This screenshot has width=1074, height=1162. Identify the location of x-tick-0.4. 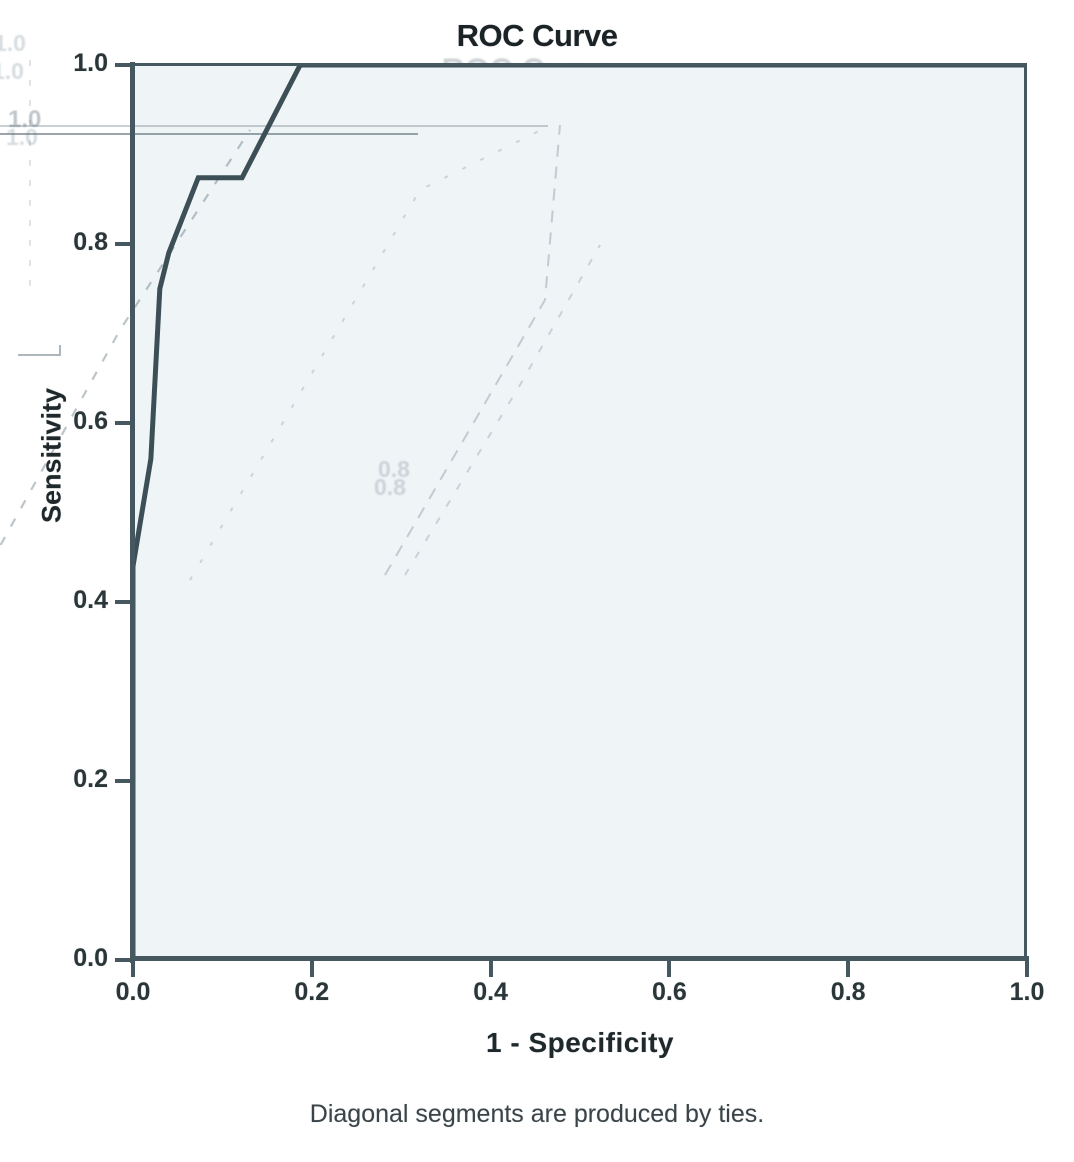
(490, 968).